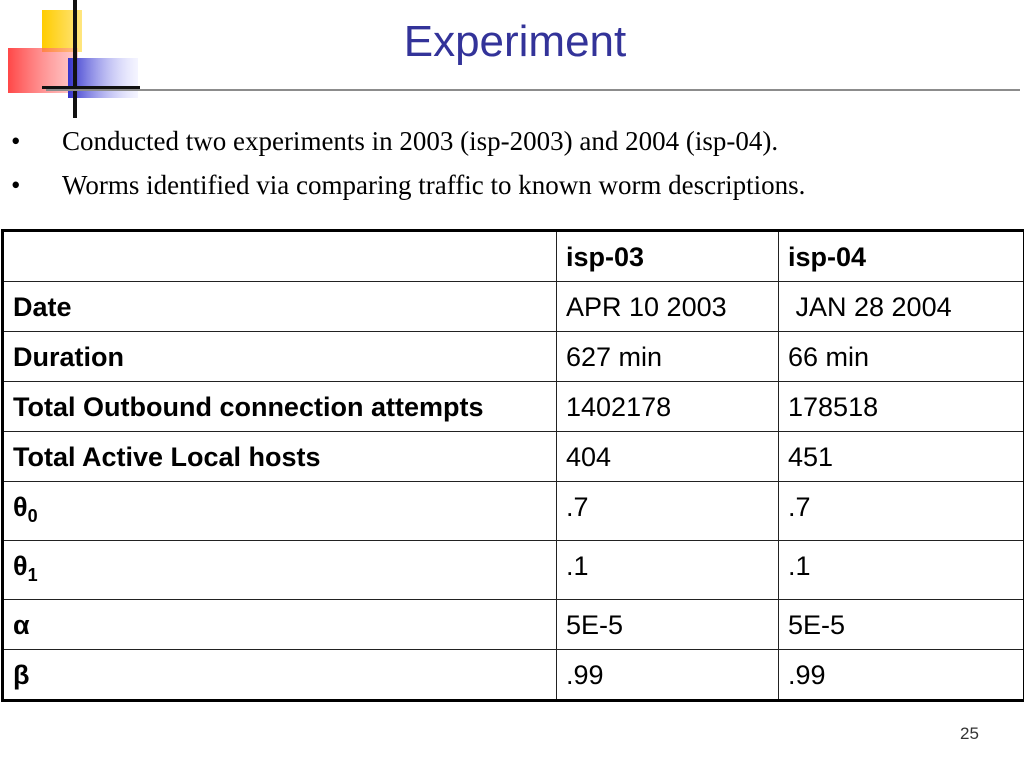  Describe the element at coordinates (279, 306) in the screenshot. I see `row-label: Date` at that location.